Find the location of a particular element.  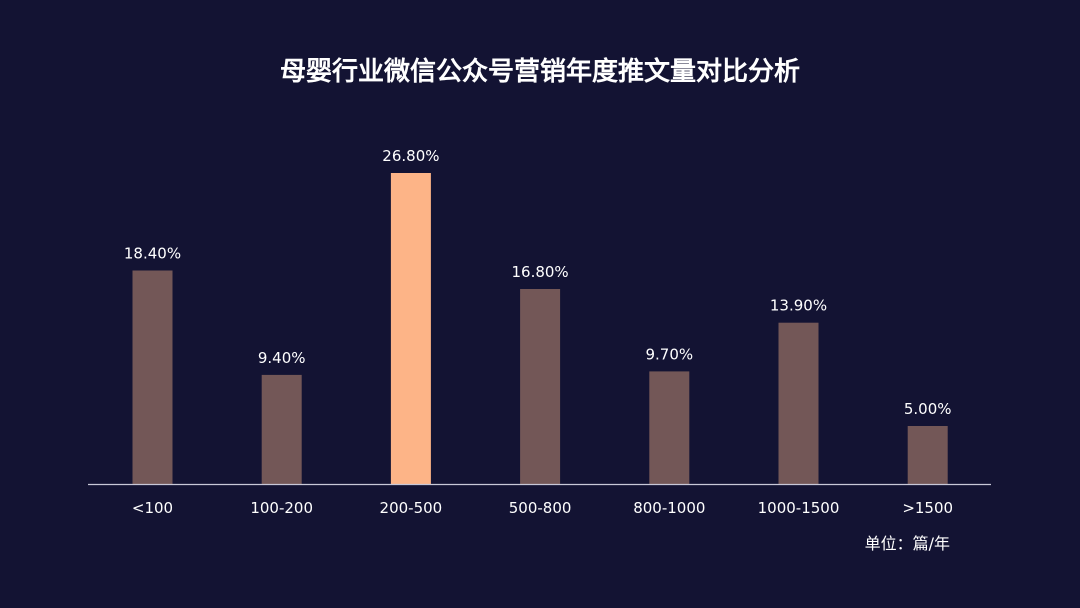

bar-value-label-2: 26.80% is located at coordinates (410, 156).